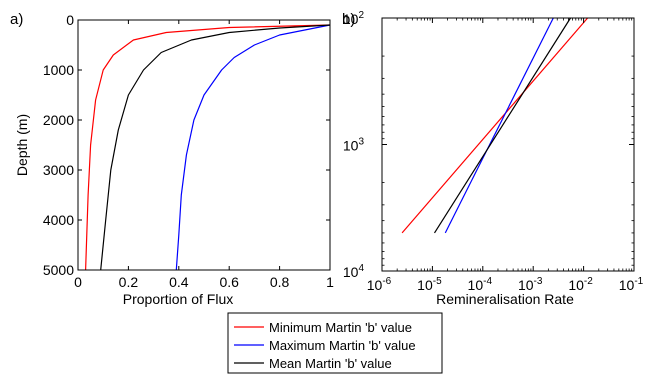  Describe the element at coordinates (348, 19) in the screenshot. I see `panel-b-label: b)` at that location.